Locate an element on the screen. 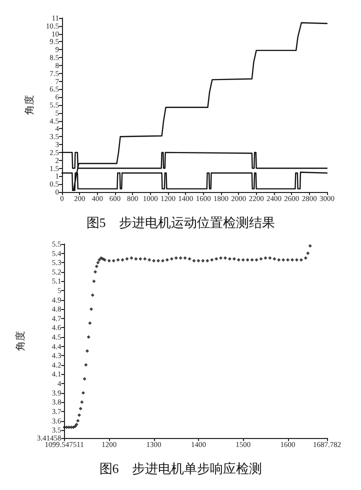 The height and width of the screenshot is (490, 361). text: 图6 步进电机单步响应检测 is located at coordinates (180, 468).